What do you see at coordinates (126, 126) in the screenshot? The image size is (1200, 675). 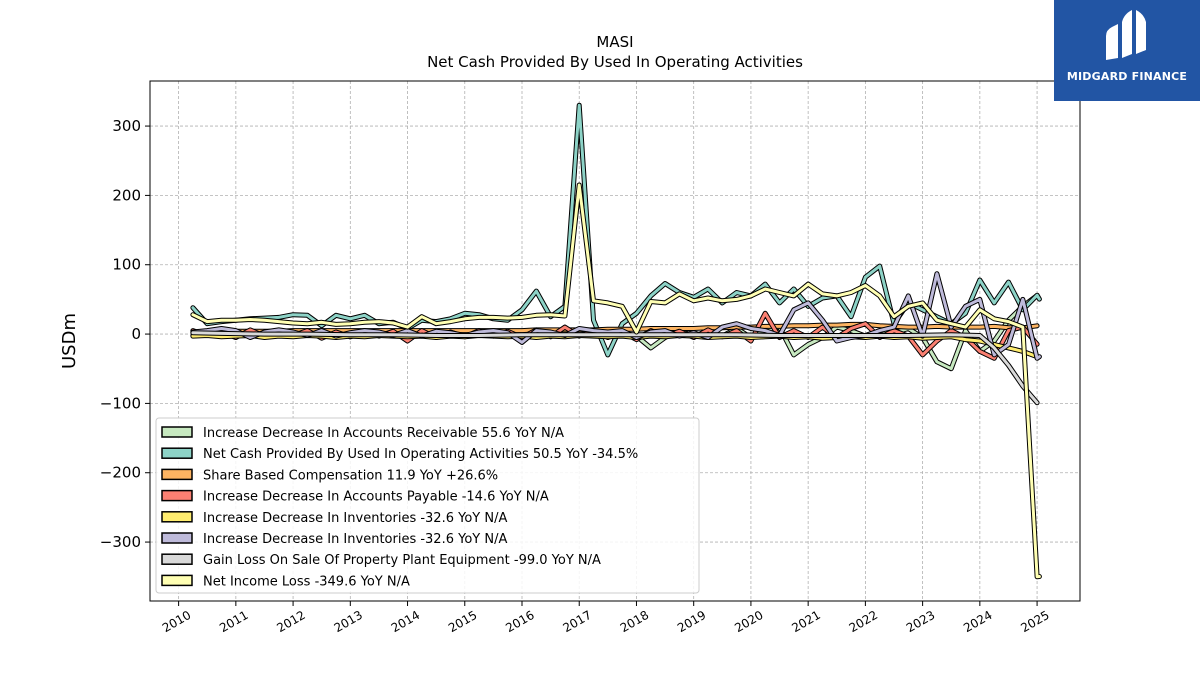 I see `y-tick-label: 300` at bounding box center [126, 126].